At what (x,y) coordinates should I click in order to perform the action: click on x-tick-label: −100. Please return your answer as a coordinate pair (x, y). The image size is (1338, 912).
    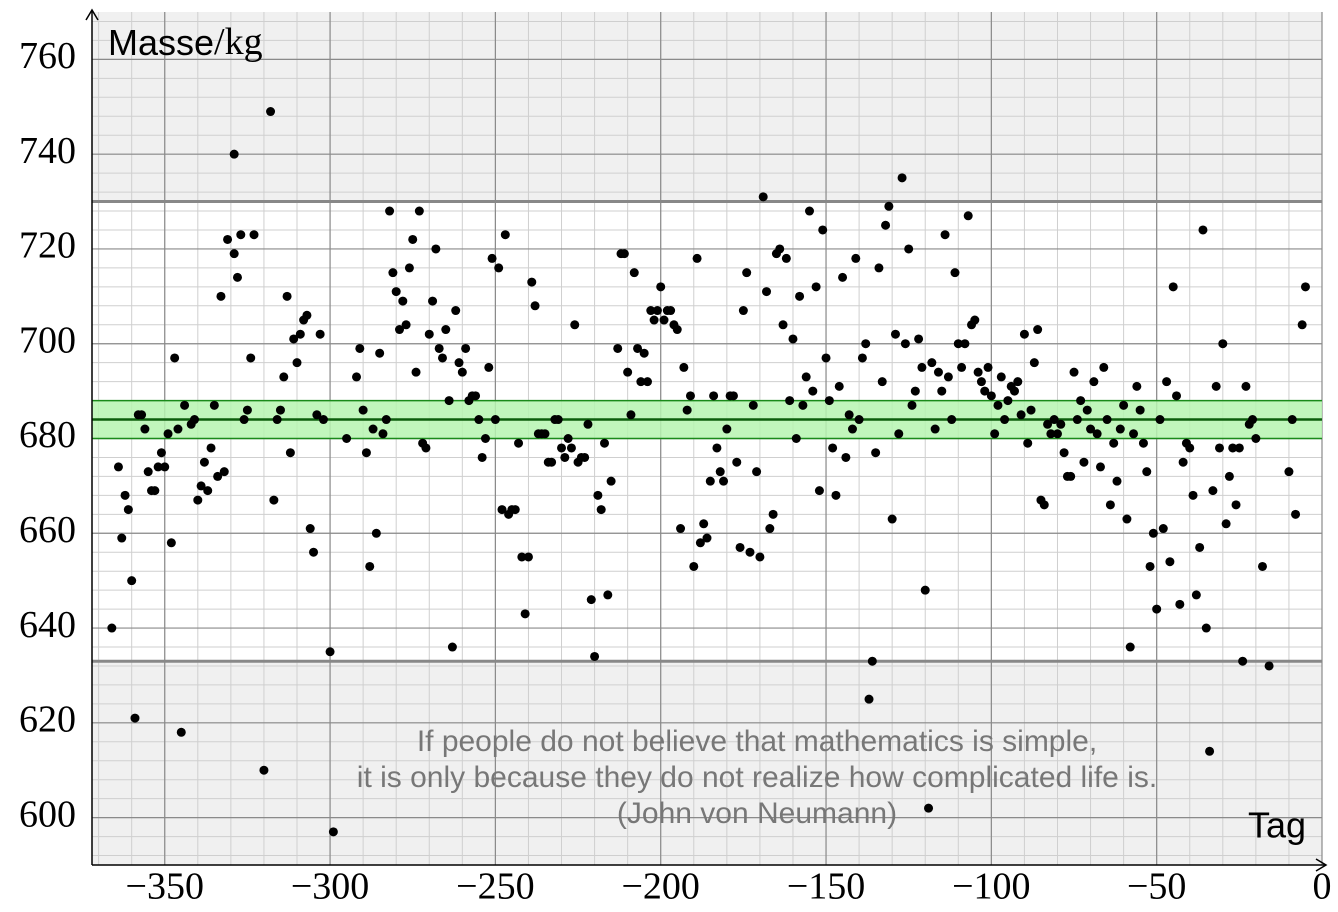
    Looking at the image, I should click on (991, 887).